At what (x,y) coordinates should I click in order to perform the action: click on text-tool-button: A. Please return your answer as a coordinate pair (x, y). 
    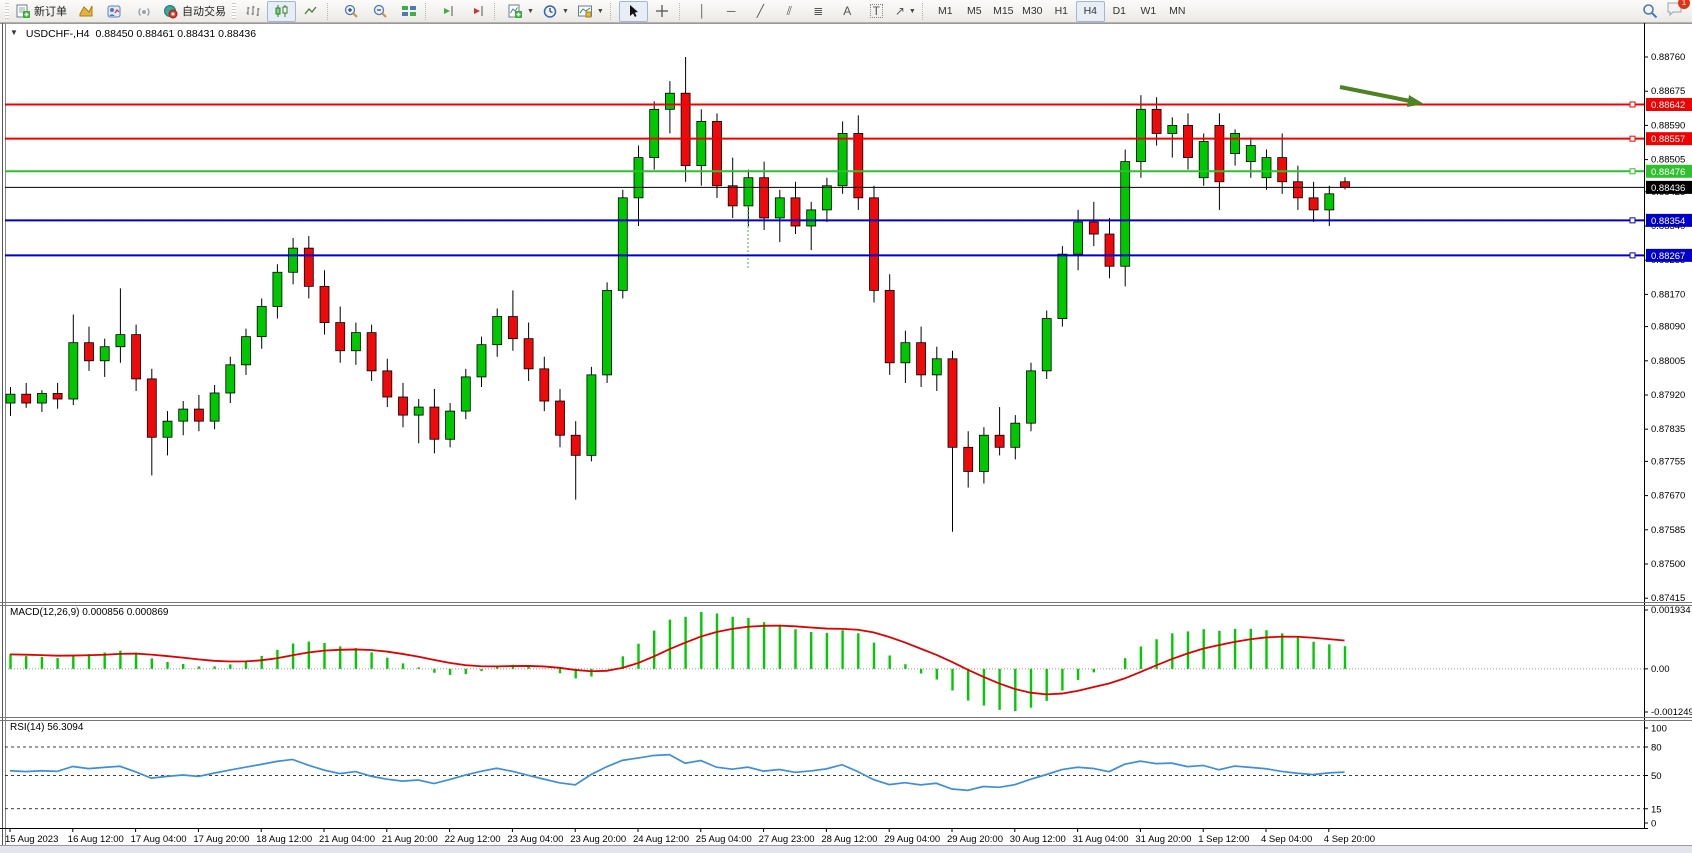
    Looking at the image, I should click on (847, 11).